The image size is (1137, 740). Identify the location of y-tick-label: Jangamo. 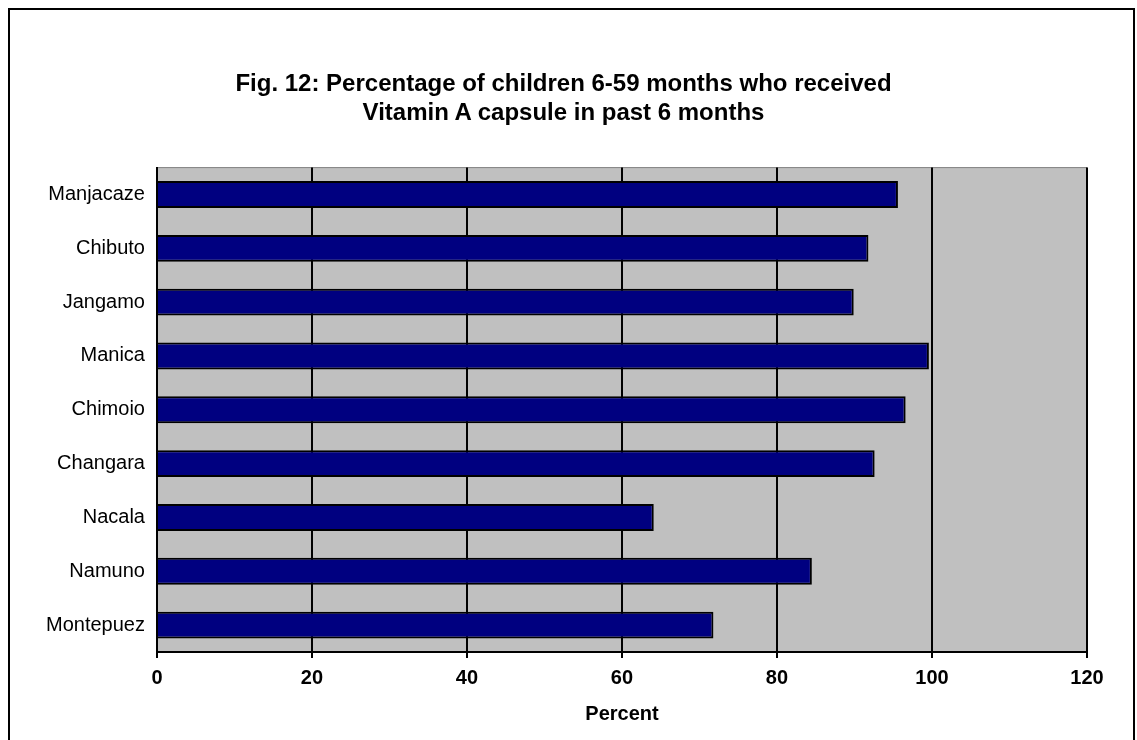
(103, 300).